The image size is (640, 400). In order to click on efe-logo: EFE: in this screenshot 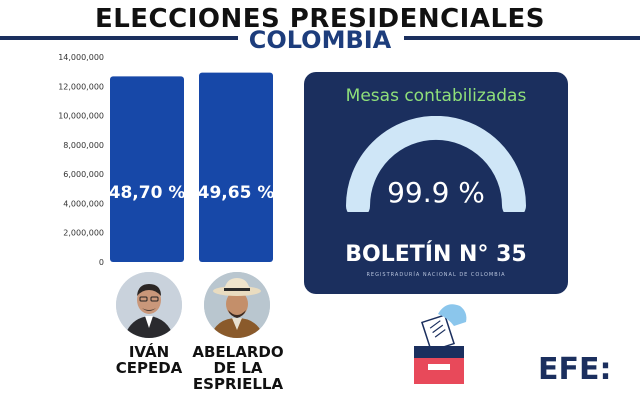, I will do `click(575, 369)`.